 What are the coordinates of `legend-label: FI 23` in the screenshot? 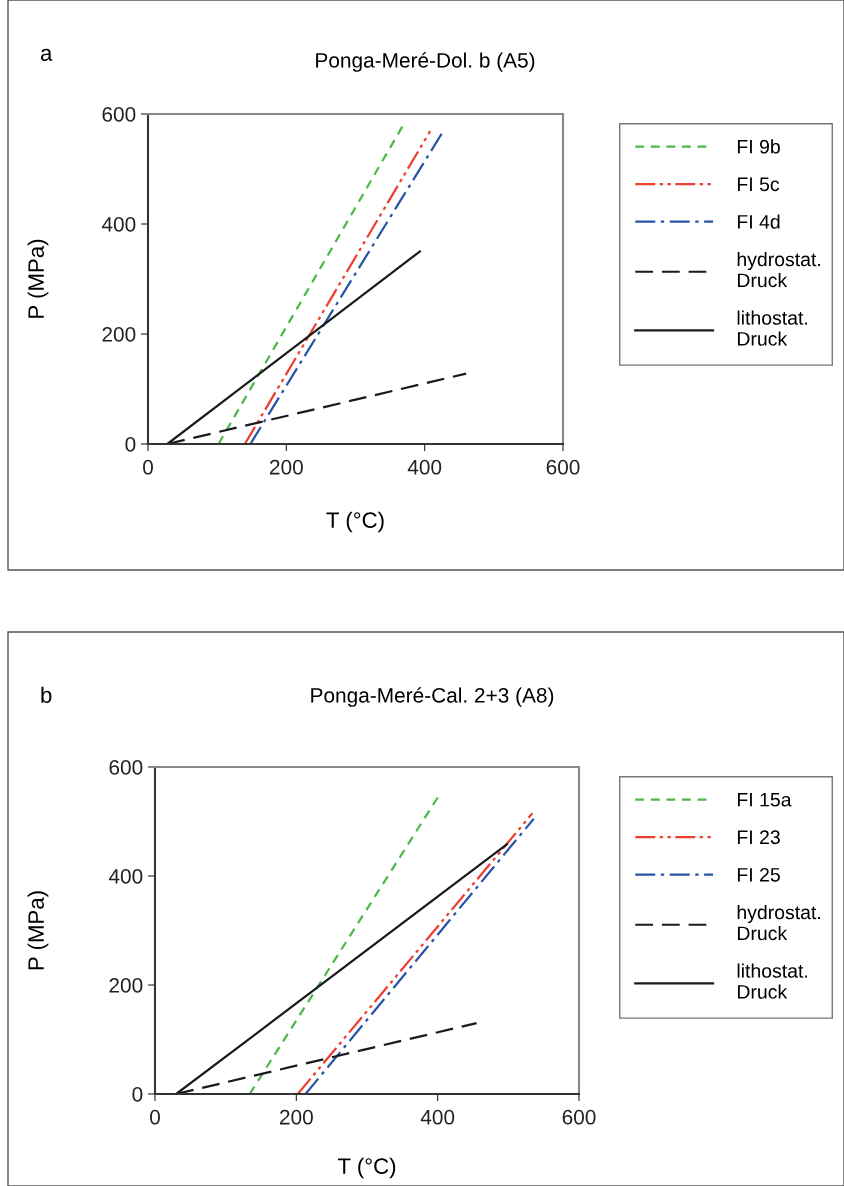 It's located at (758, 837).